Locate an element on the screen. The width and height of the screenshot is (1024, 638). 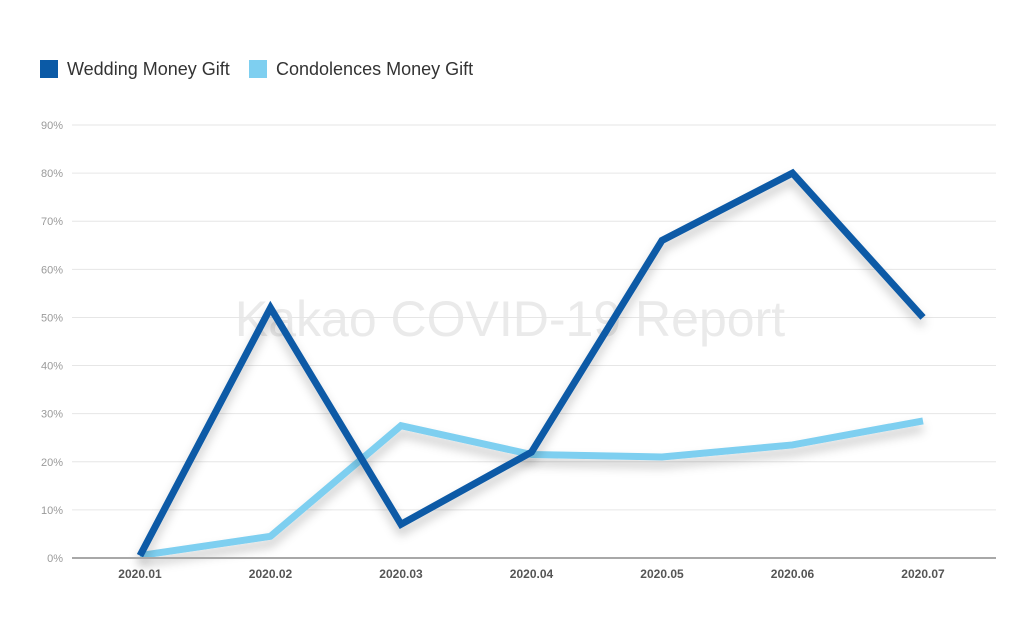
y-tick-label: 20% is located at coordinates (52, 463).